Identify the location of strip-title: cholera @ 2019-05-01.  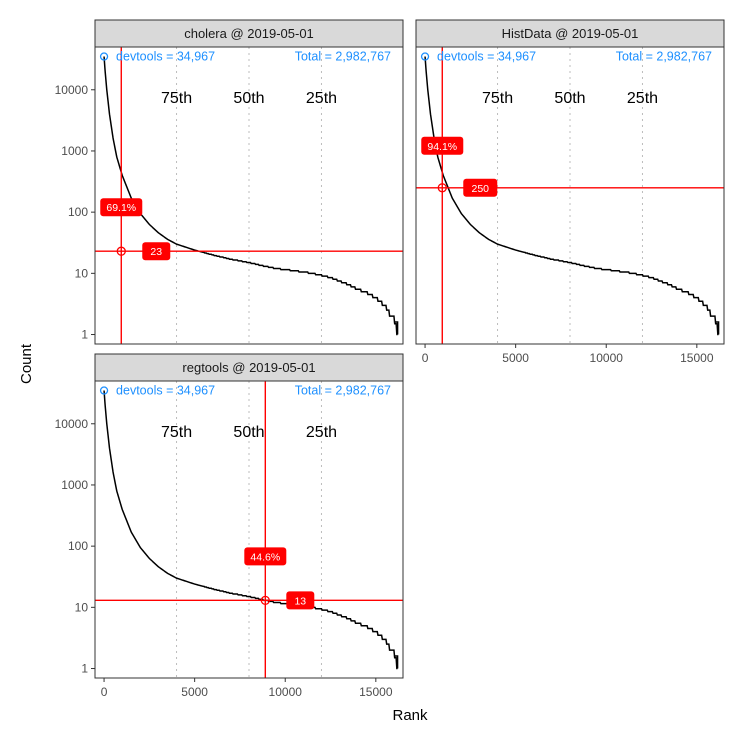
(249, 33).